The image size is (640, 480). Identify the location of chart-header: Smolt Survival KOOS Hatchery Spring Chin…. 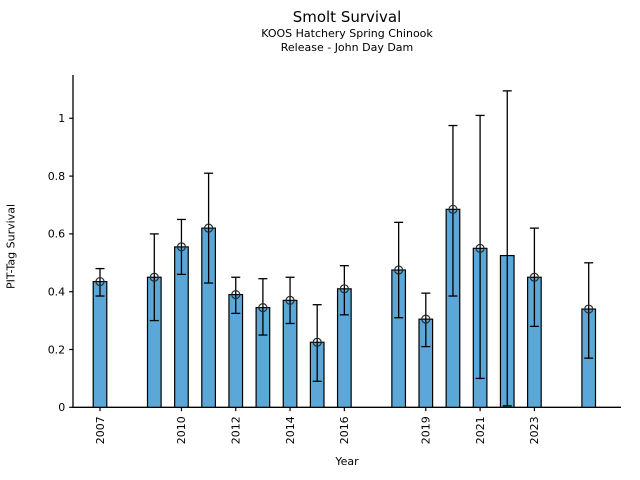
(347, 31).